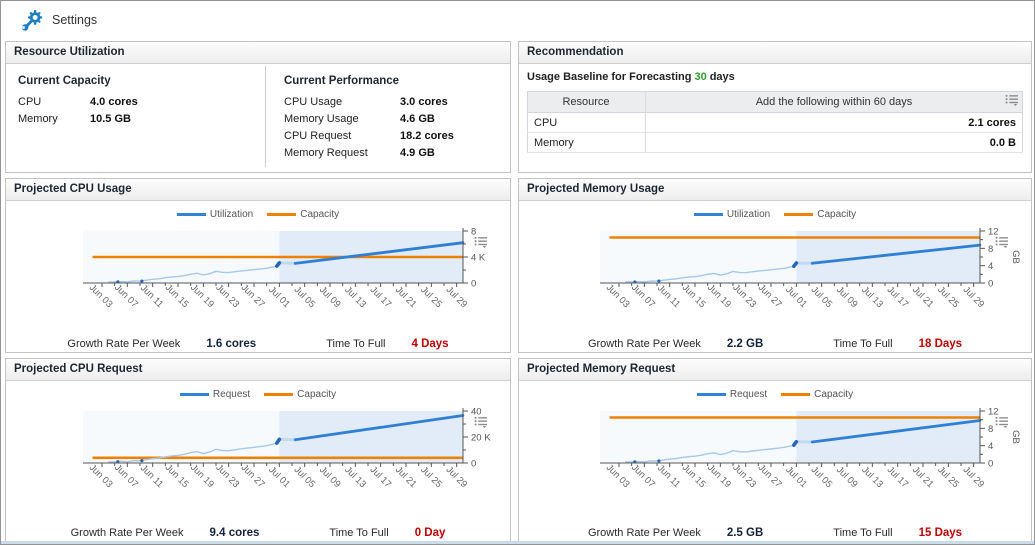 Image resolution: width=1035 pixels, height=545 pixels. I want to click on projected-cpu-request-title: Projected CPU Request, so click(258, 370).